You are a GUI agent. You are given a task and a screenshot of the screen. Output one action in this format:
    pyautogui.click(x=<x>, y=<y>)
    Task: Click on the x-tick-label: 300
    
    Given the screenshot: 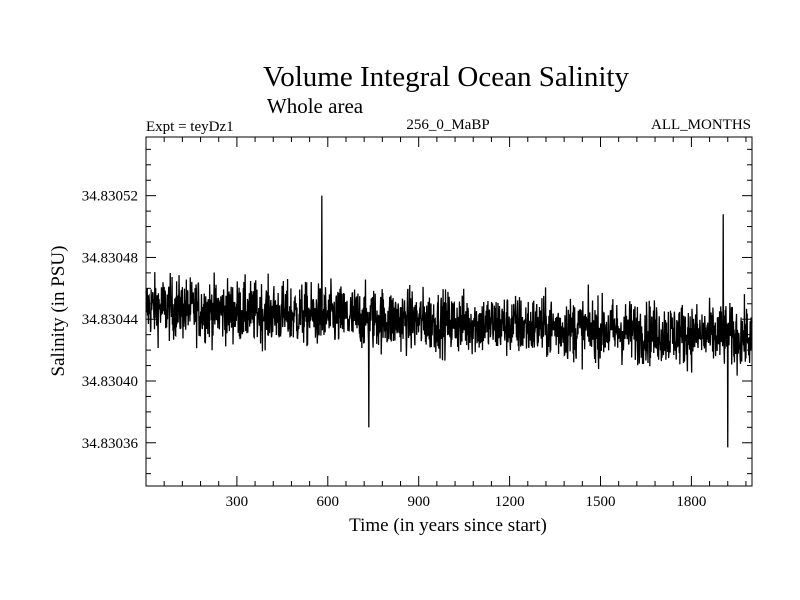 What is the action you would take?
    pyautogui.click(x=237, y=502)
    